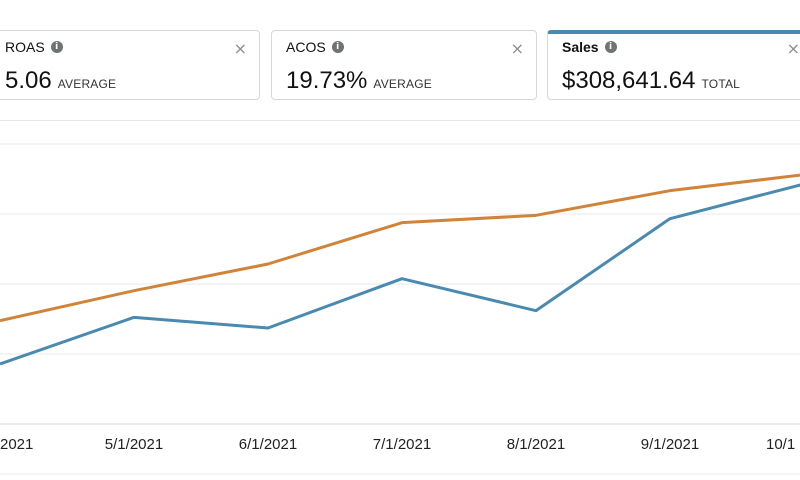  What do you see at coordinates (28, 80) in the screenshot?
I see `metric-value: 5.06` at bounding box center [28, 80].